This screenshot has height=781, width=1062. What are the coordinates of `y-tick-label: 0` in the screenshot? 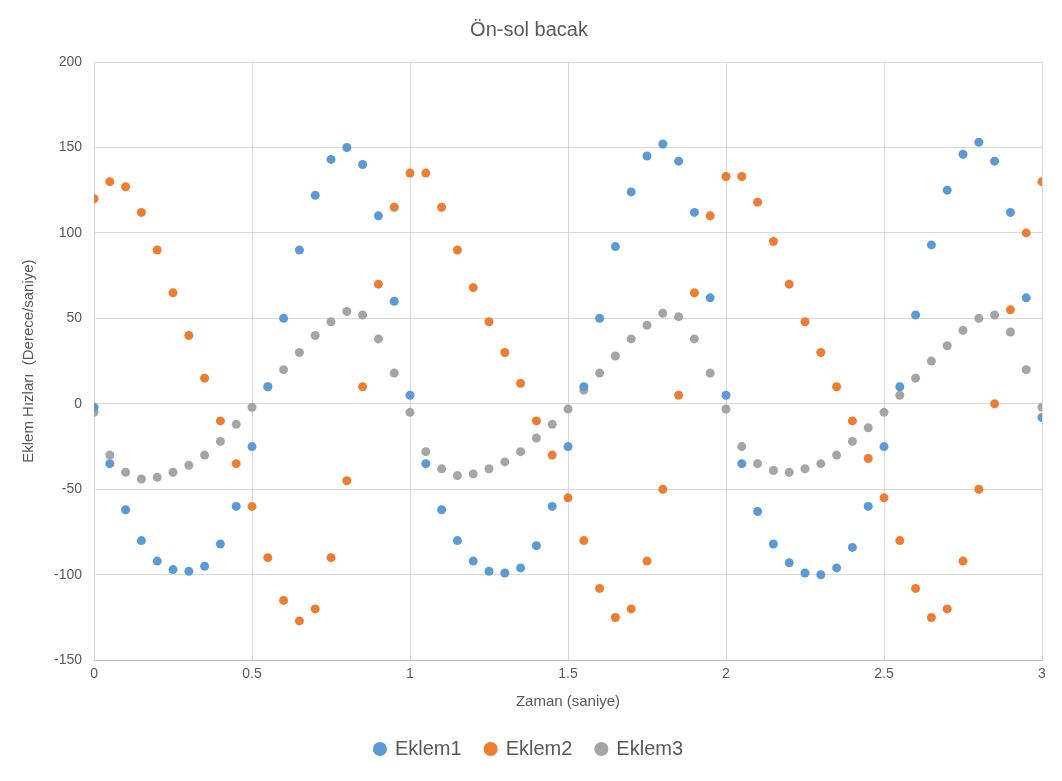 It's located at (78, 402).